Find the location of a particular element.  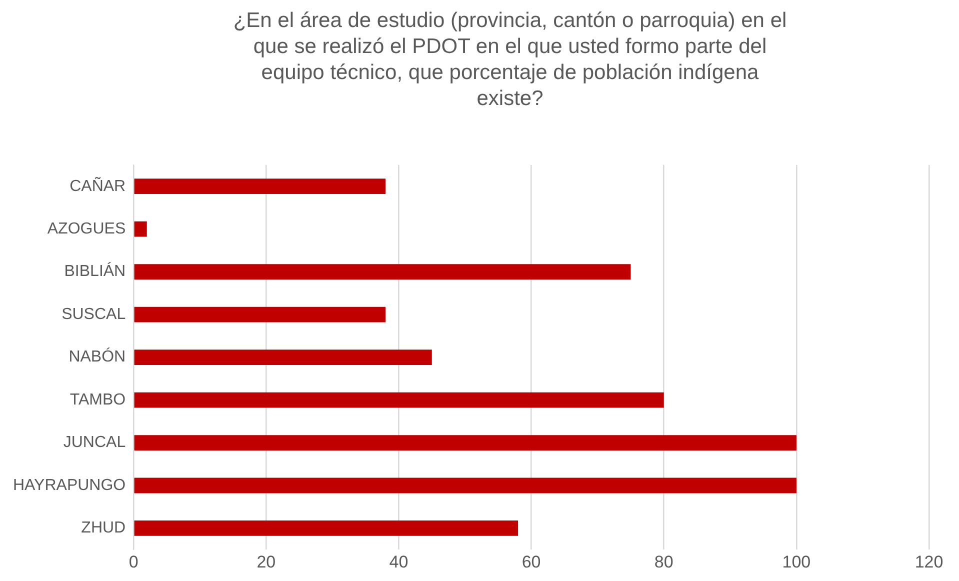

chart-title: ¿En el área de estudio (provincia, cantón o parroquia) en el que se realizó el PDOT en el que usted formo parte del equipo técnico, que porcentaje de población indígena existe? is located at coordinates (510, 60).